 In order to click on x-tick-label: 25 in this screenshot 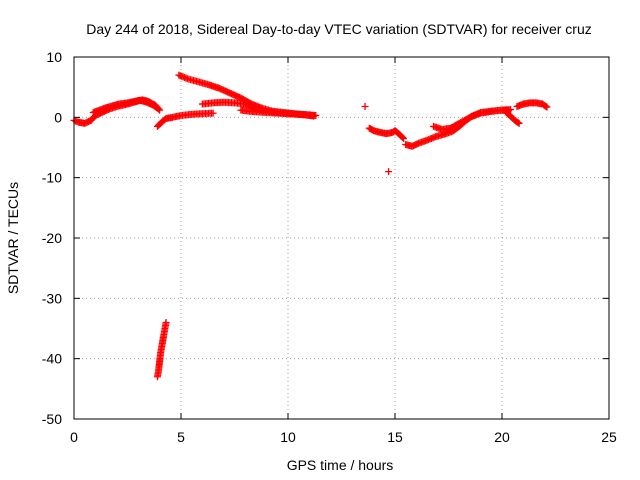, I will do `click(609, 437)`.